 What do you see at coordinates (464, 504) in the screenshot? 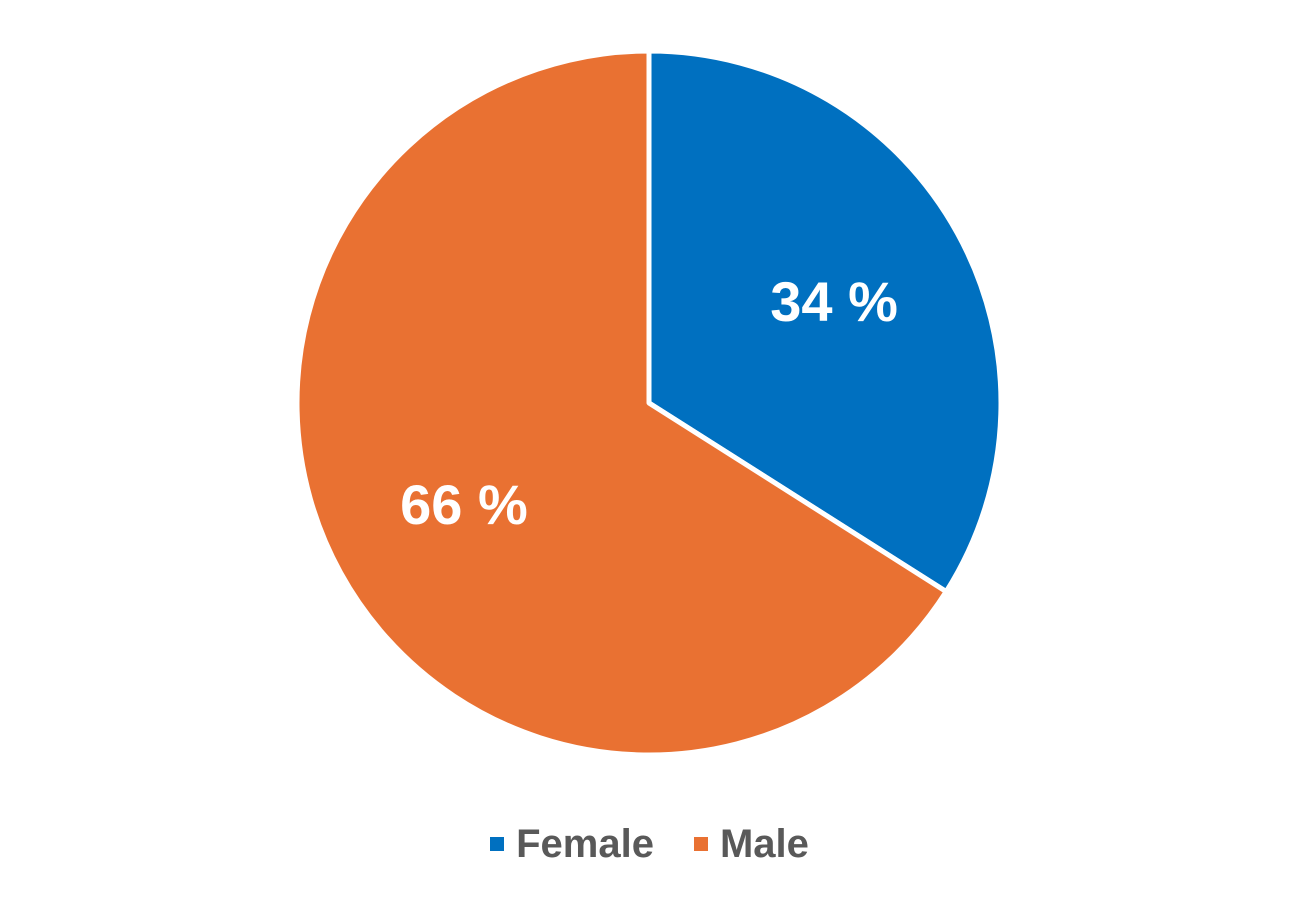
I see `data-label-male: 66 %` at bounding box center [464, 504].